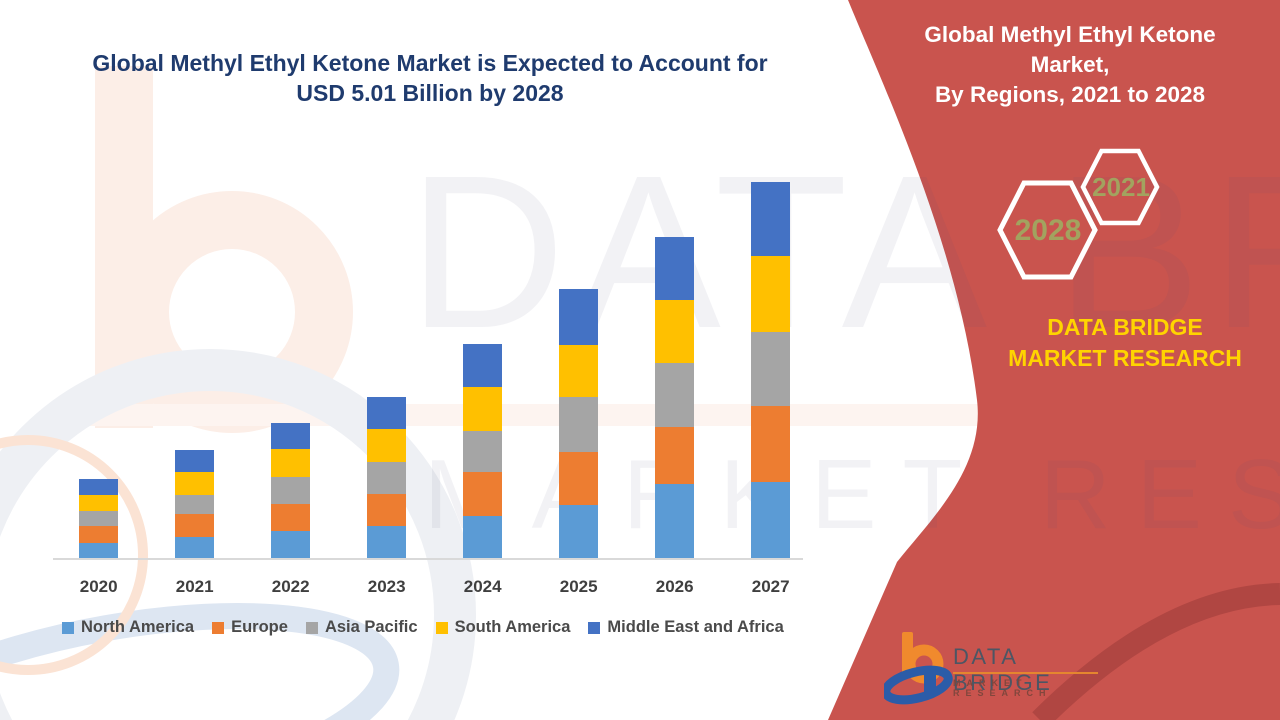 Image resolution: width=1280 pixels, height=720 pixels. What do you see at coordinates (195, 483) in the screenshot?
I see `bar-segment-south-america-2021` at bounding box center [195, 483].